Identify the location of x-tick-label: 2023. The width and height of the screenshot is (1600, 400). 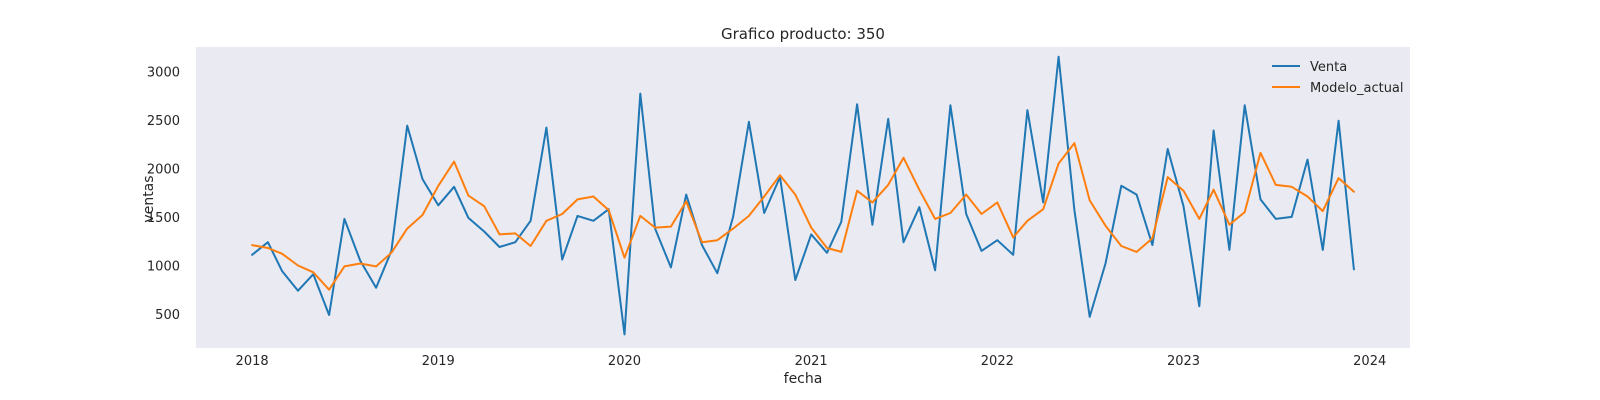
(1183, 361).